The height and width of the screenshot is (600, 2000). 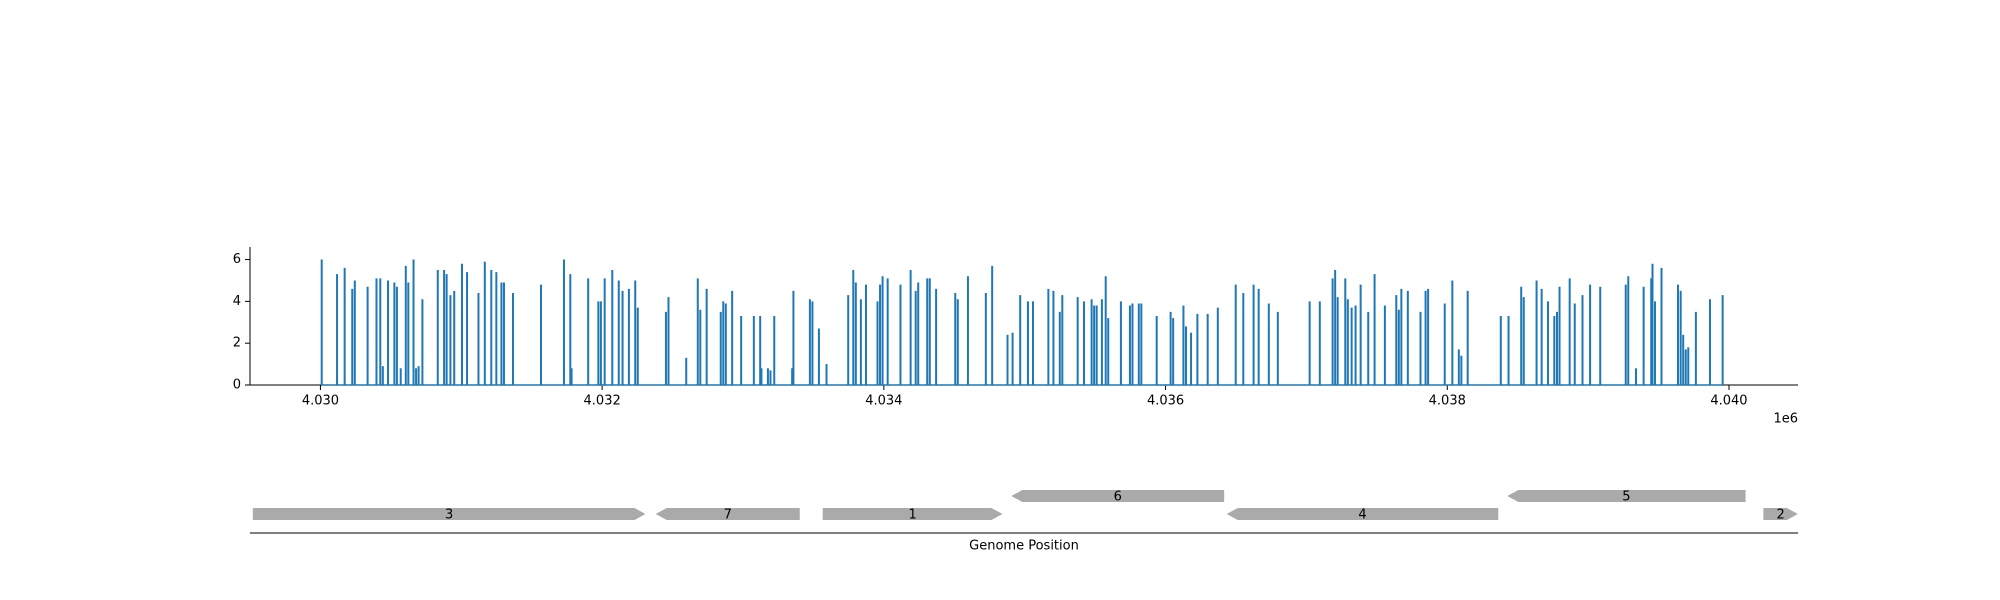 What do you see at coordinates (1447, 401) in the screenshot?
I see `x-tick-label: 4.038` at bounding box center [1447, 401].